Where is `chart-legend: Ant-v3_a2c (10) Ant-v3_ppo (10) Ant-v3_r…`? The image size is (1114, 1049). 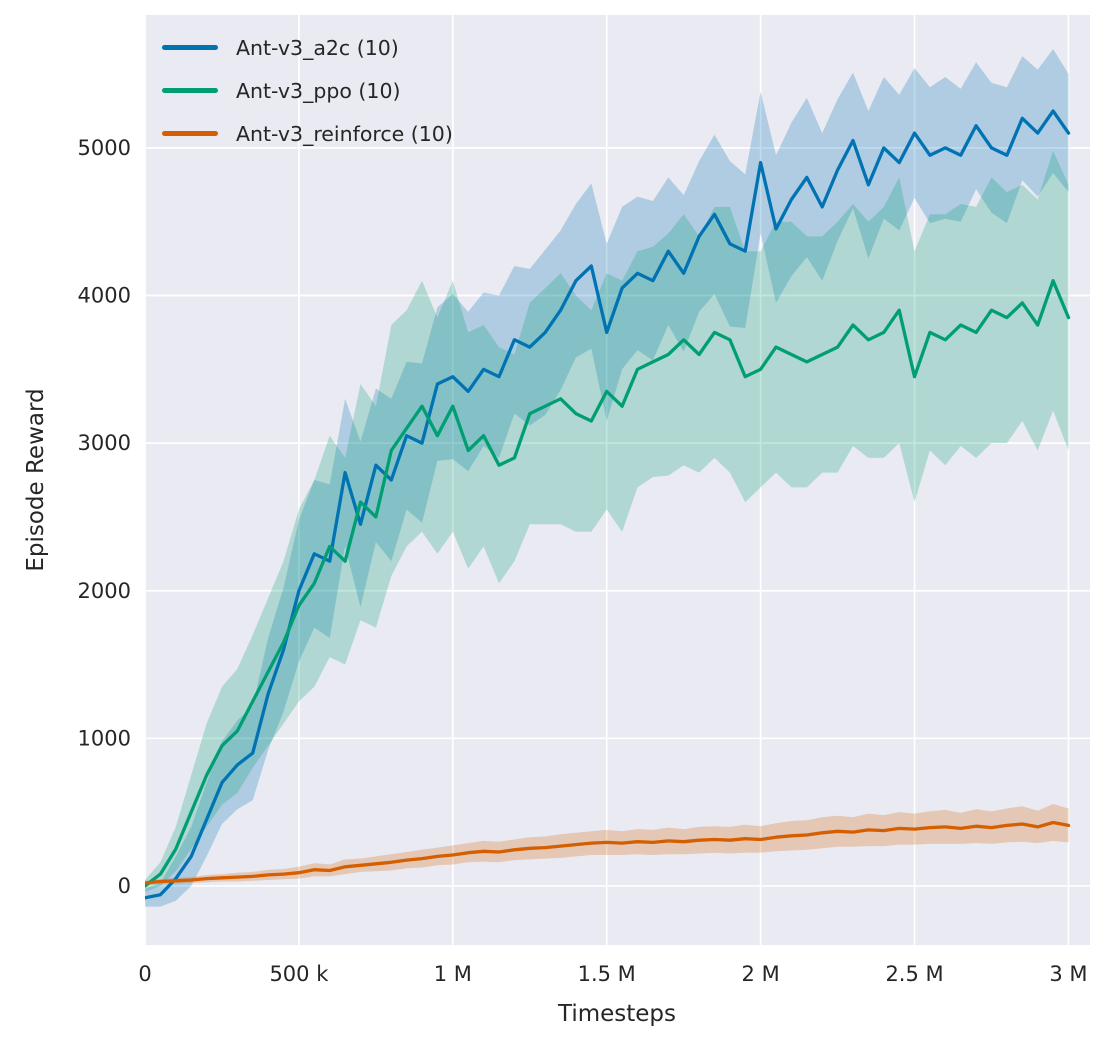
chart-legend: Ant-v3_a2c (10) Ant-v3_ppo (10) Ant-v3_r… is located at coordinates (307, 90).